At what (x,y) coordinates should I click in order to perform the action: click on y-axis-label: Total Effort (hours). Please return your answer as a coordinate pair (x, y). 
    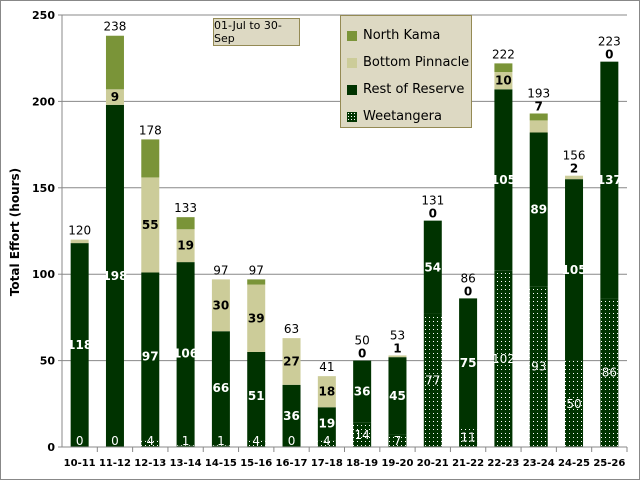
    Looking at the image, I should click on (15, 232).